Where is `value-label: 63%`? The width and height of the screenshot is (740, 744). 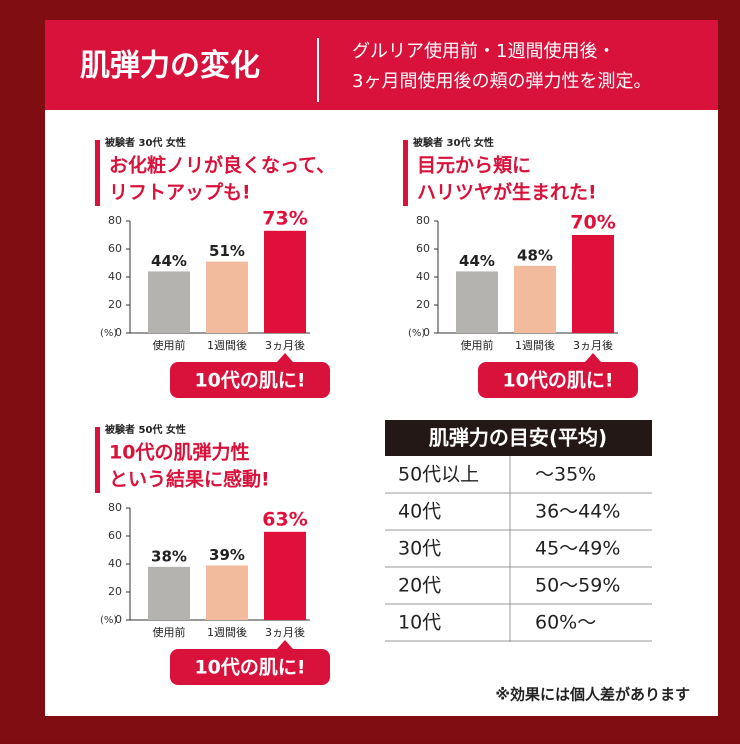 value-label: 63% is located at coordinates (284, 519).